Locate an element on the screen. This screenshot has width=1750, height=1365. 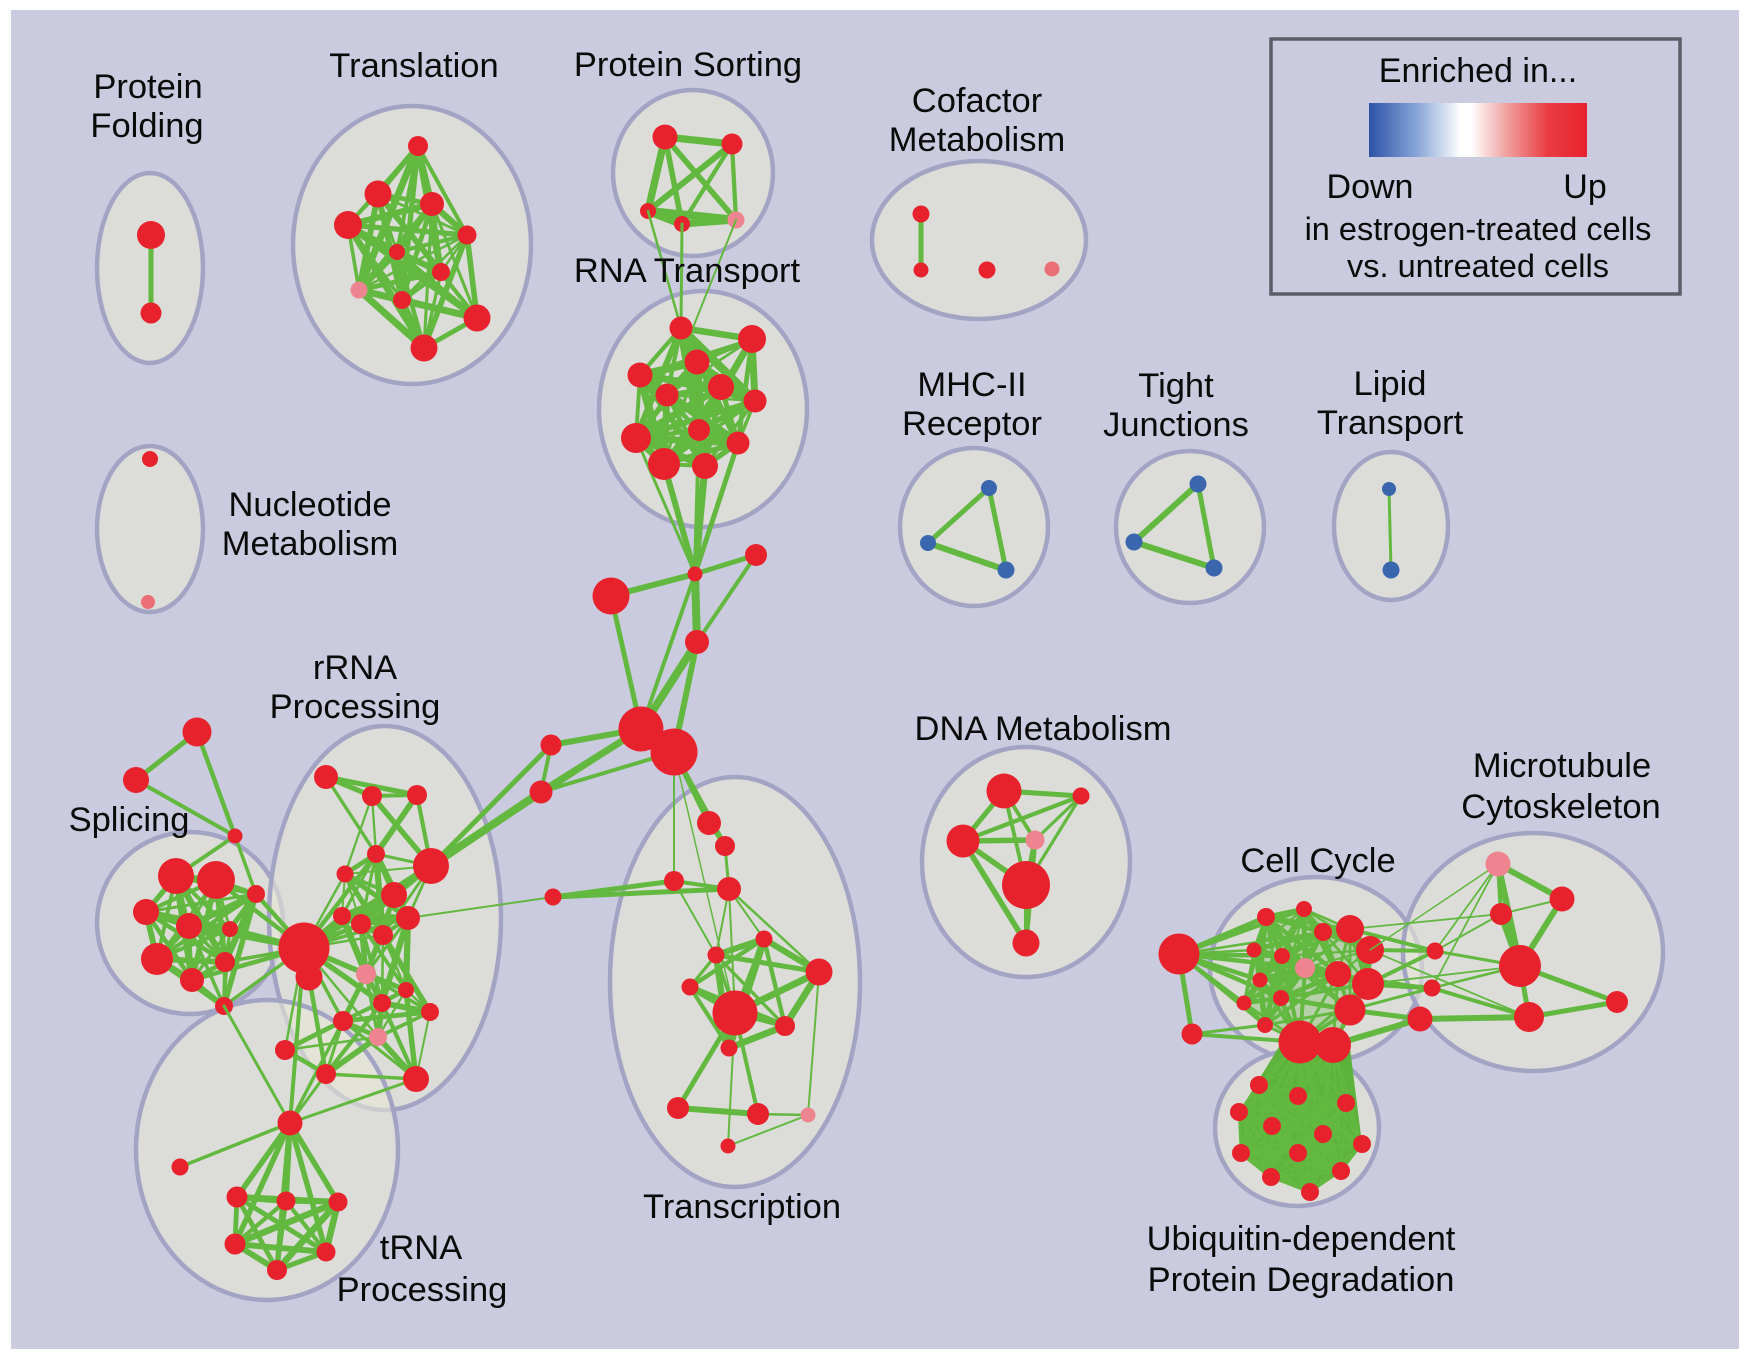
svg-text: Cell Cycle is located at coordinates (1317, 861).